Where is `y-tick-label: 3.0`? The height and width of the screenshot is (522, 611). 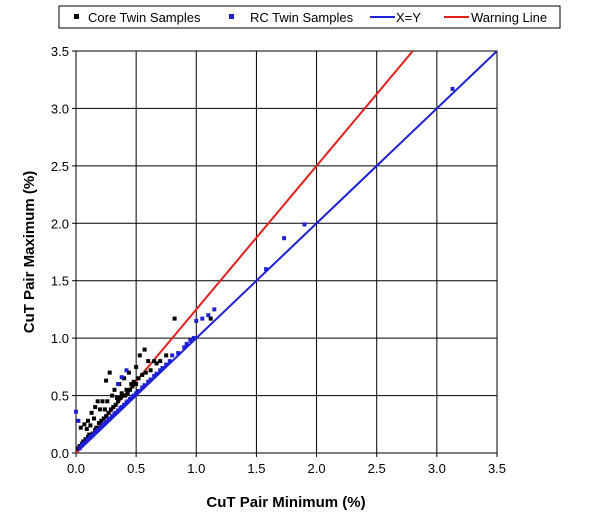 y-tick-label: 3.0 is located at coordinates (60, 108).